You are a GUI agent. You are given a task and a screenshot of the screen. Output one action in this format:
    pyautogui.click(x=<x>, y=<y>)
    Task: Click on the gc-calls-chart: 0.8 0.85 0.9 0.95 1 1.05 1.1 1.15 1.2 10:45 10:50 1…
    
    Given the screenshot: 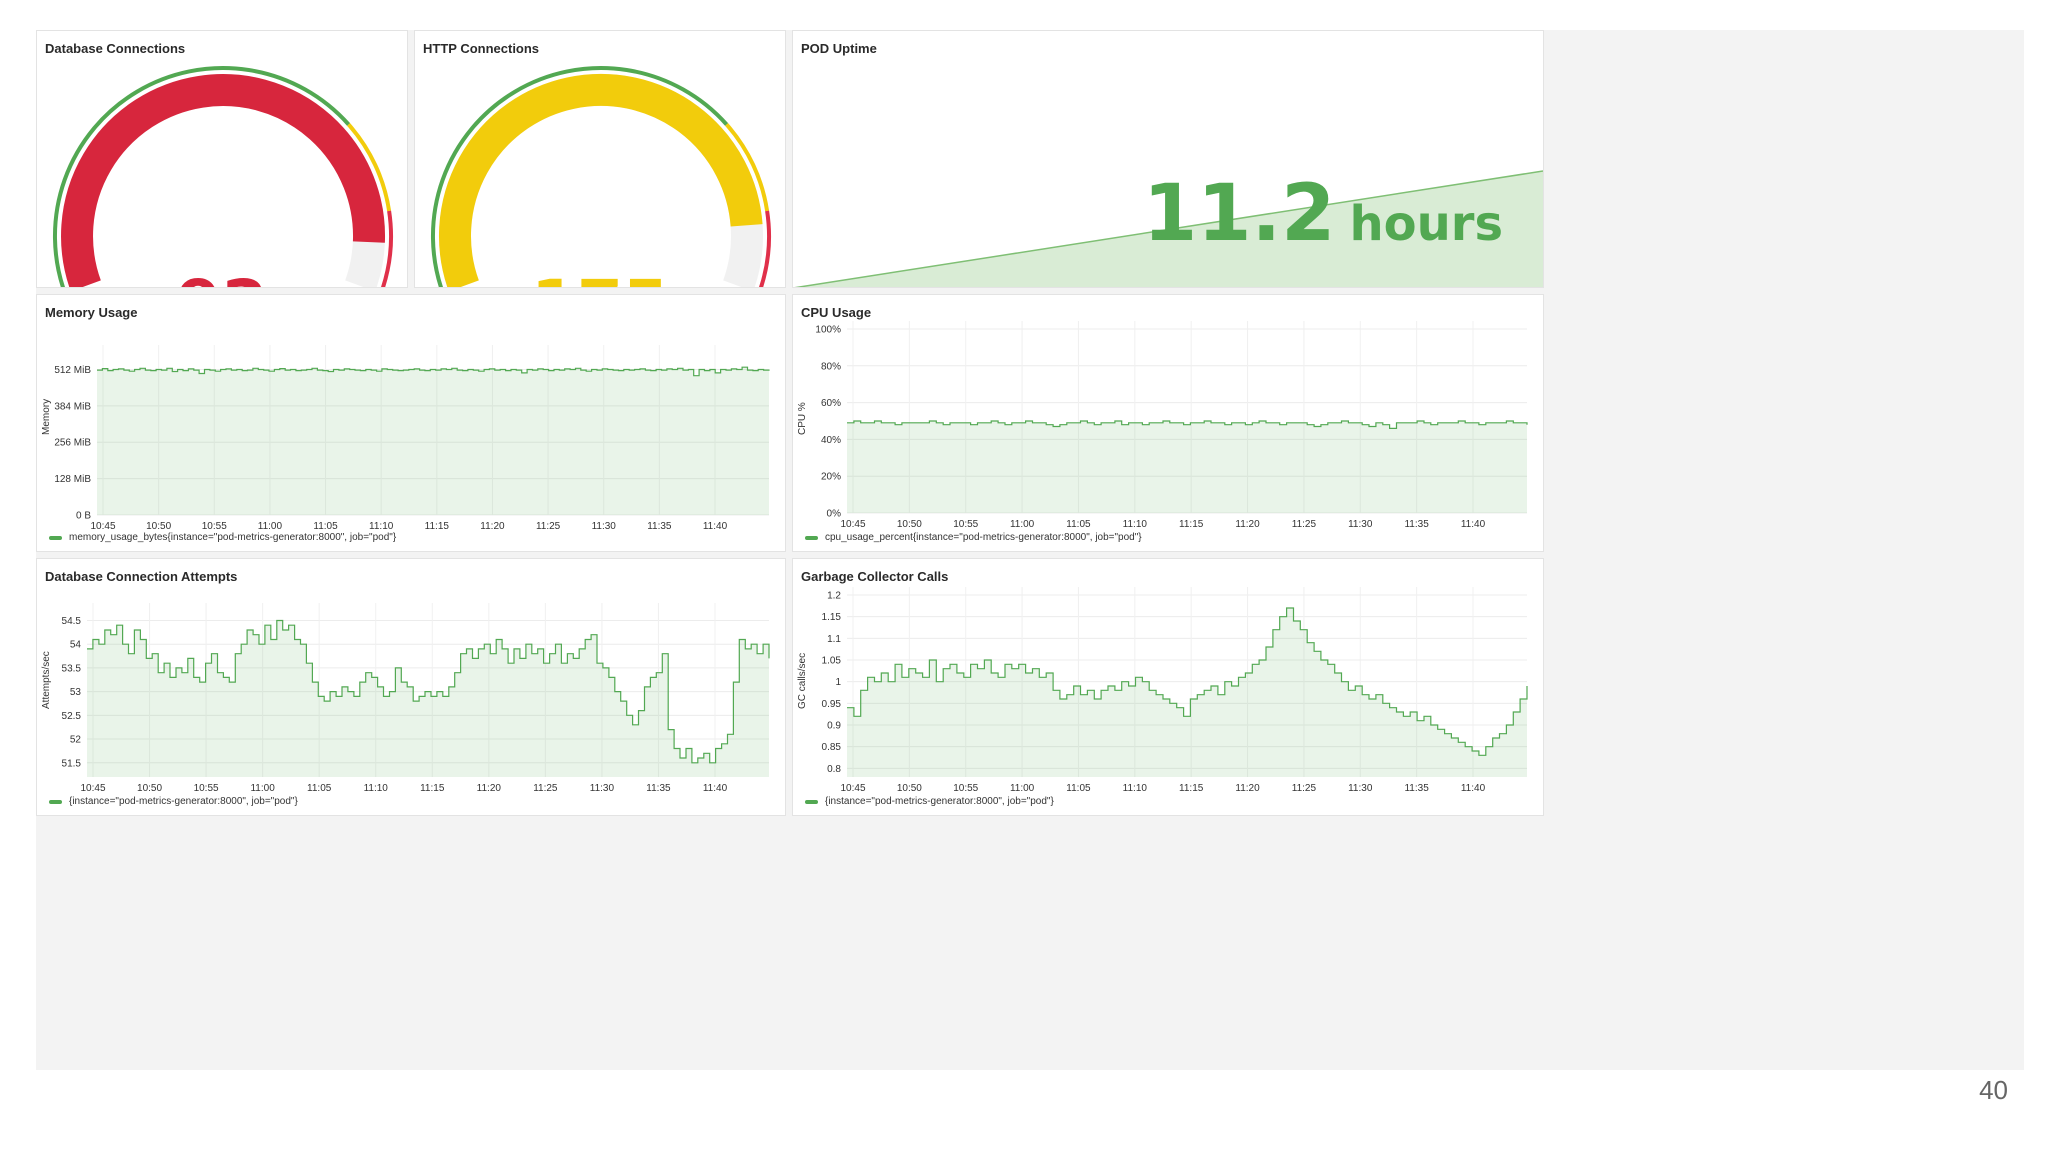 What is the action you would take?
    pyautogui.click(x=1175, y=690)
    